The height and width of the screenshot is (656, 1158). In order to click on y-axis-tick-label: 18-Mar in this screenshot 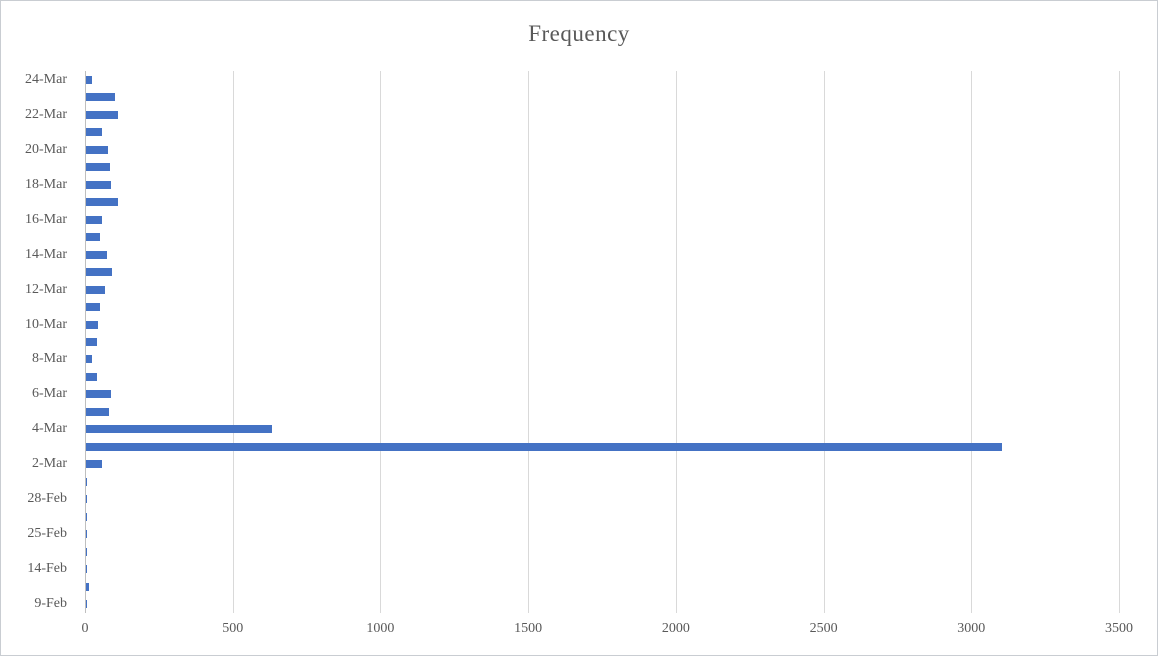, I will do `click(46, 184)`.